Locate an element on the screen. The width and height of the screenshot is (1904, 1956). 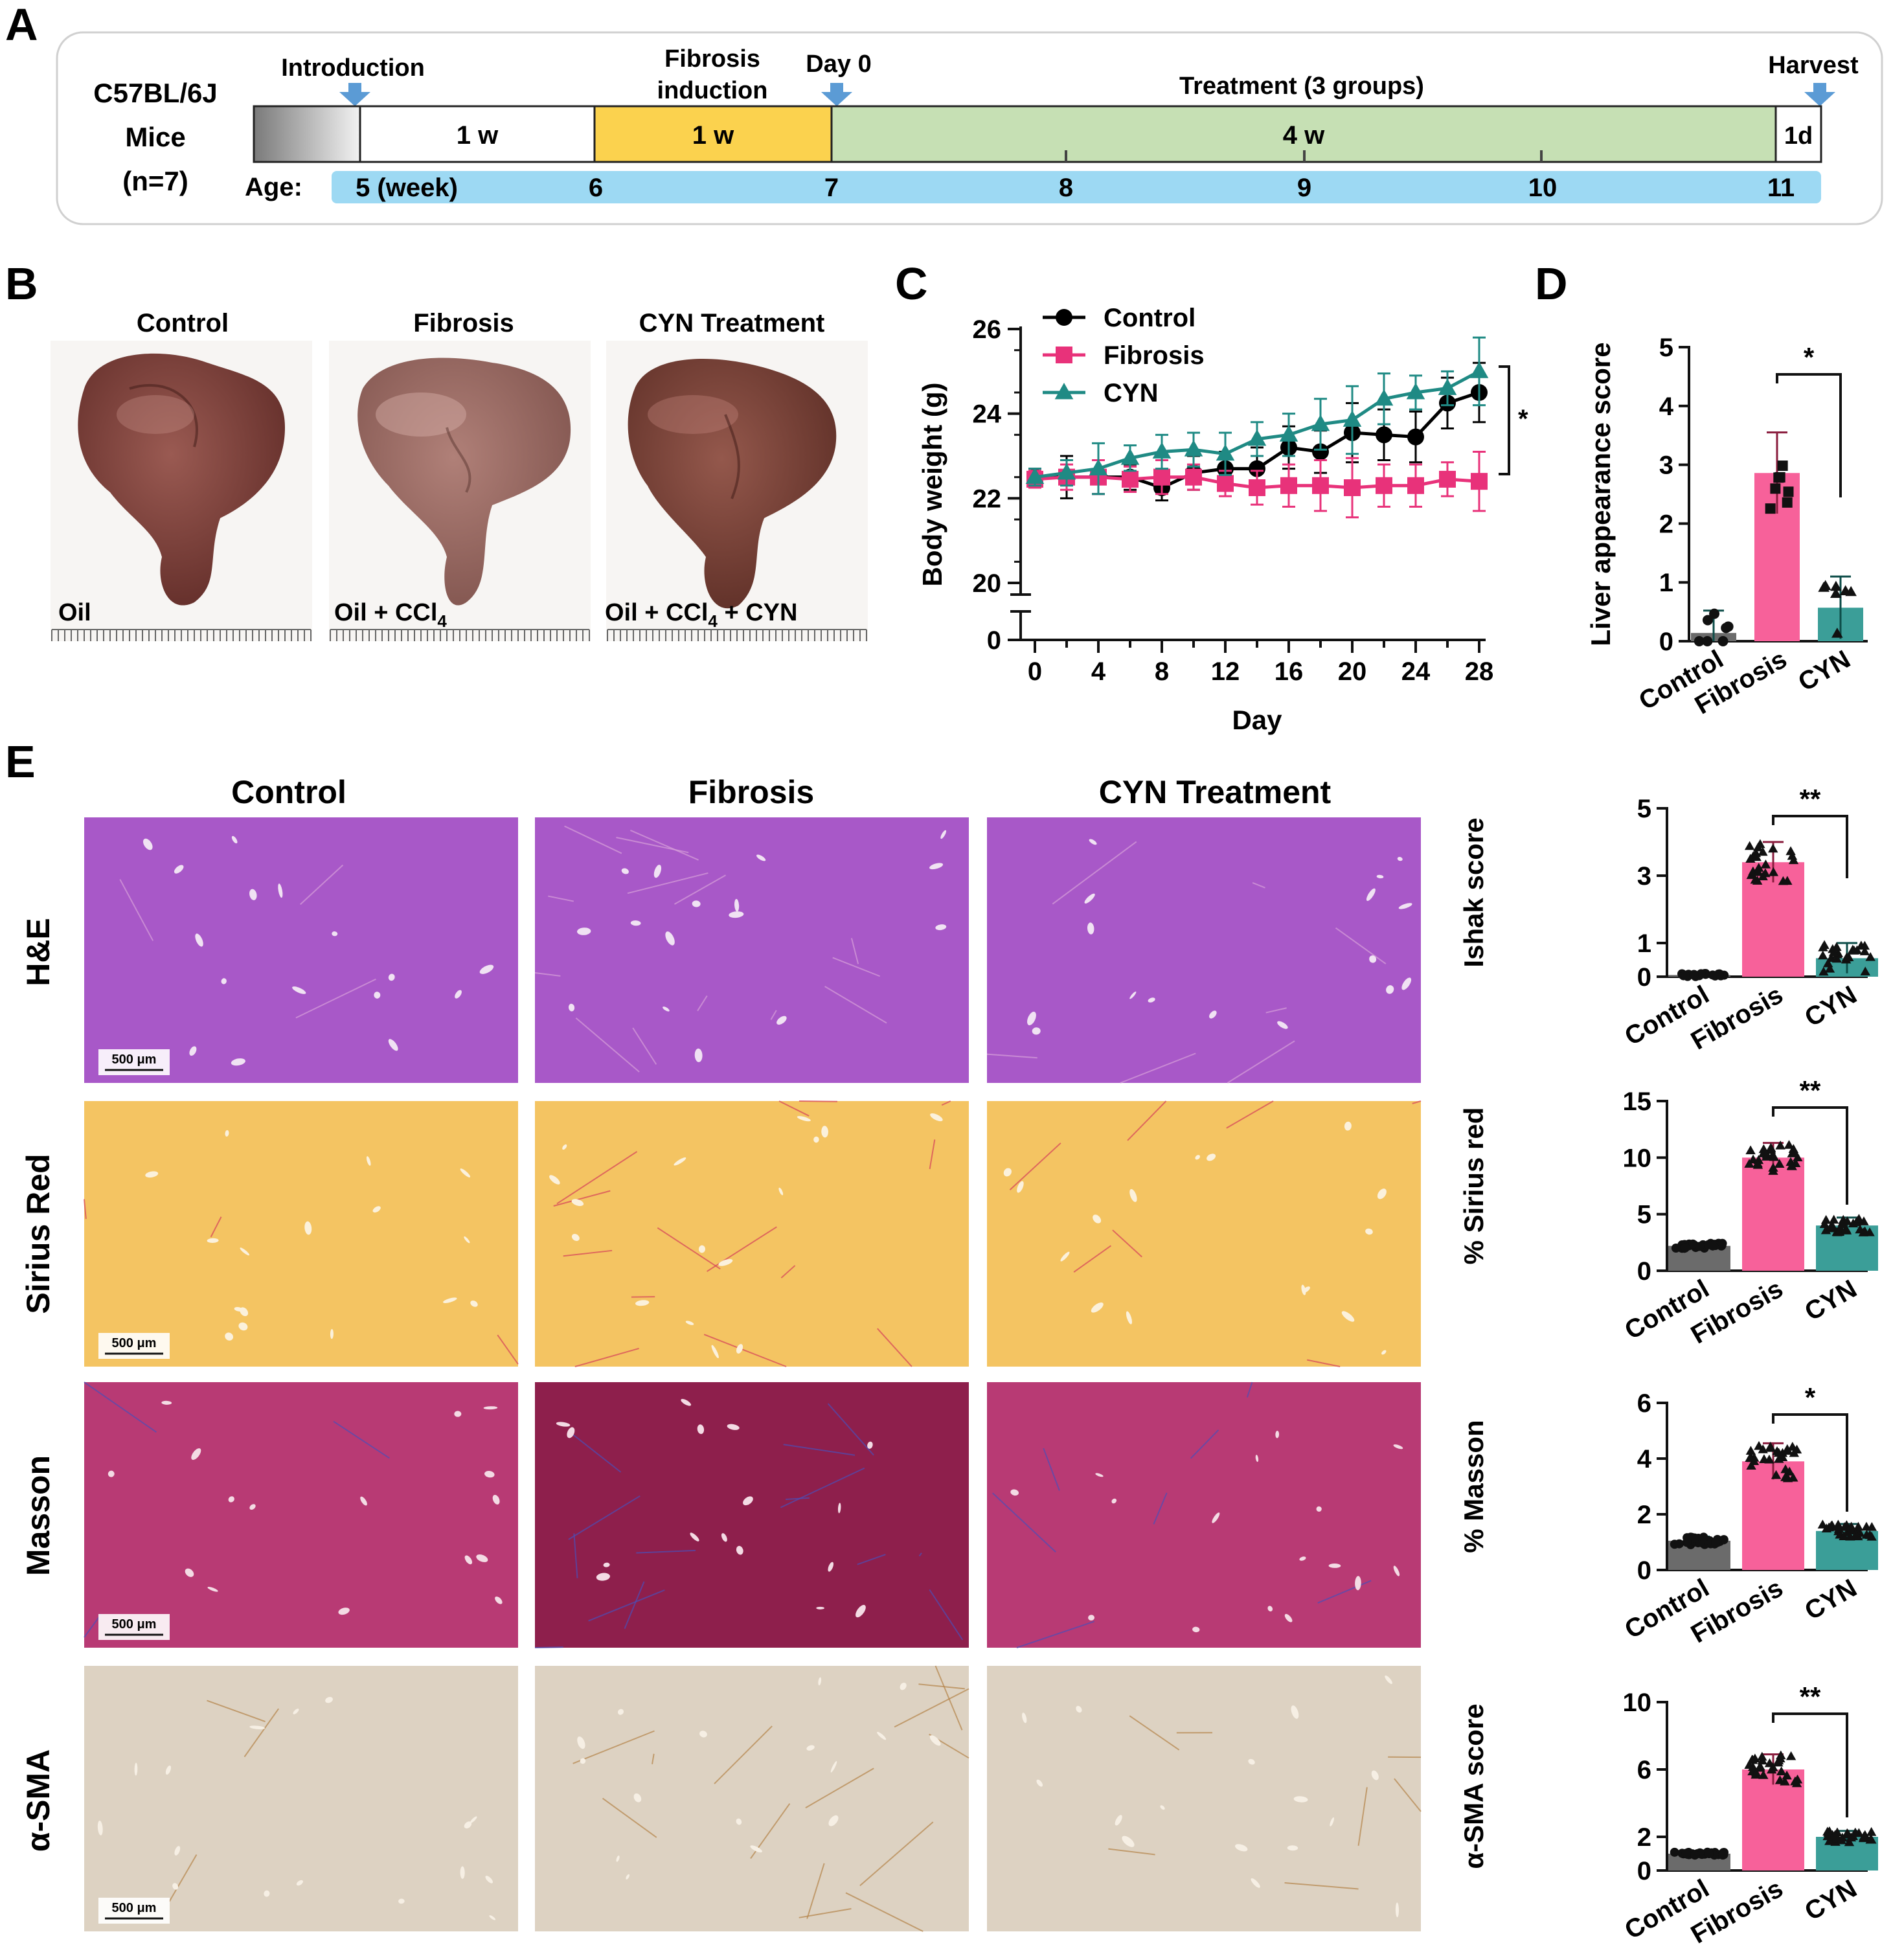
significance-bracket is located at coordinates (1810, 1764).